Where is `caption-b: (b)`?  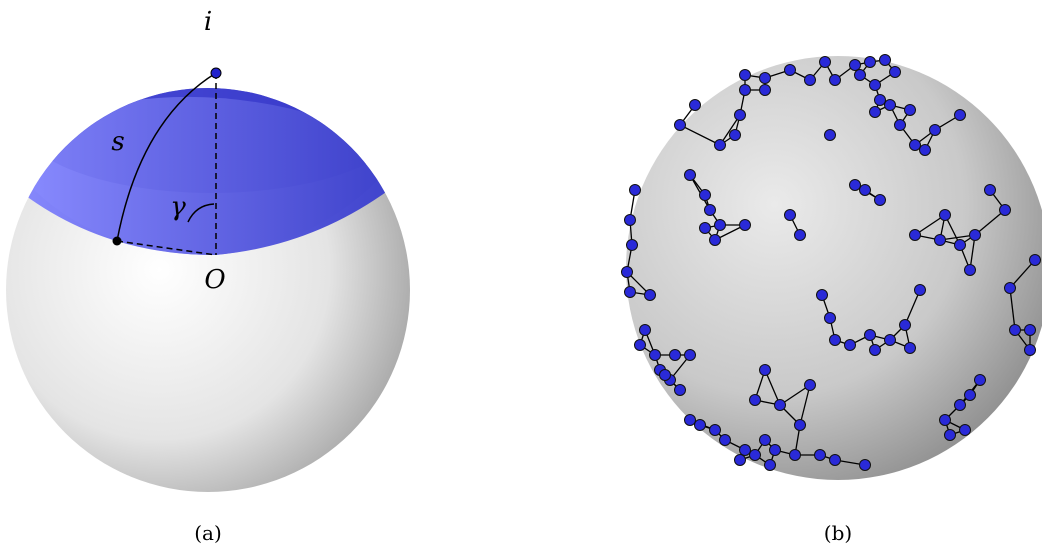 caption-b: (b) is located at coordinates (838, 533).